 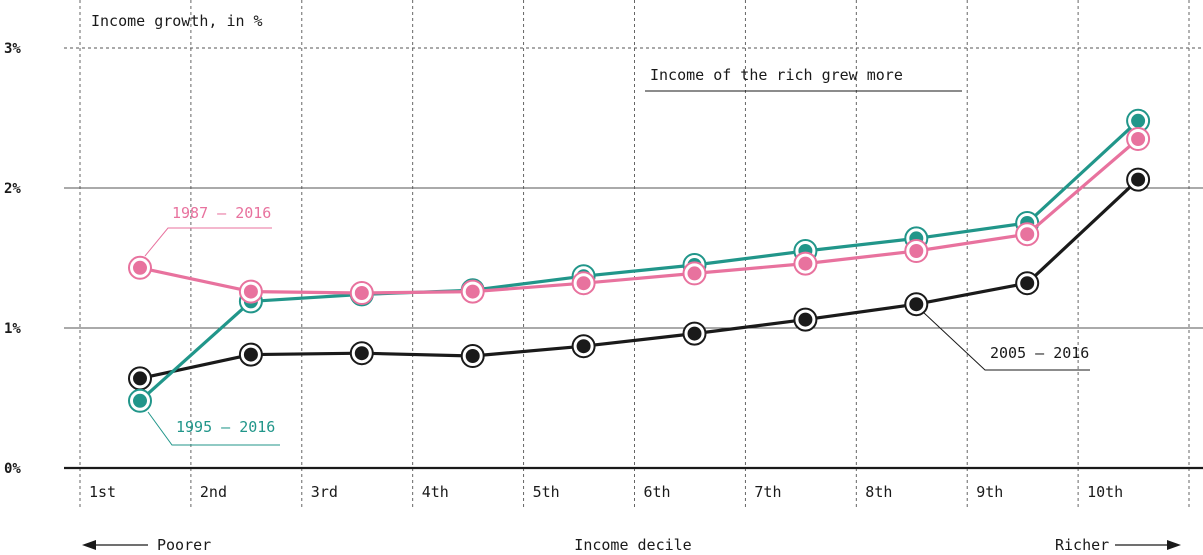 What do you see at coordinates (776, 75) in the screenshot?
I see `annotation-text: Income of the rich grew more` at bounding box center [776, 75].